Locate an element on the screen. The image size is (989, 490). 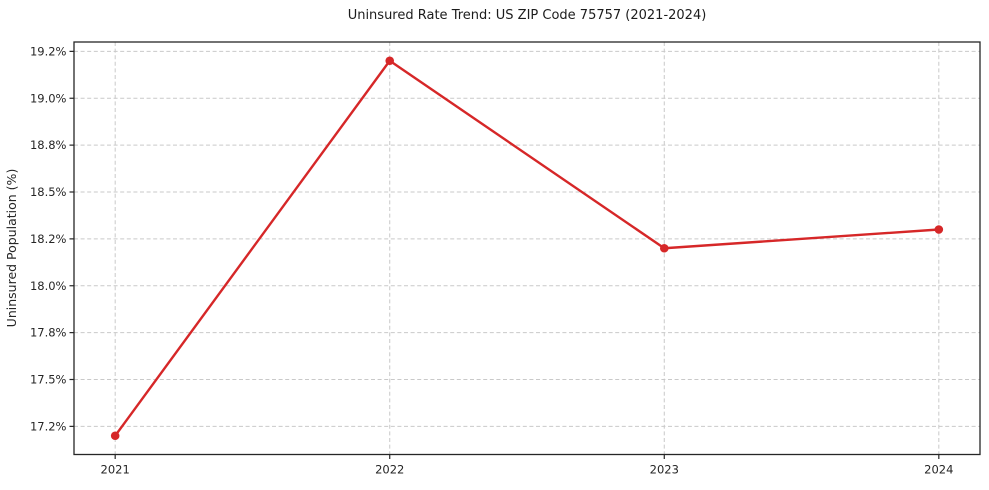
x-tick-label: 2021 is located at coordinates (115, 470).